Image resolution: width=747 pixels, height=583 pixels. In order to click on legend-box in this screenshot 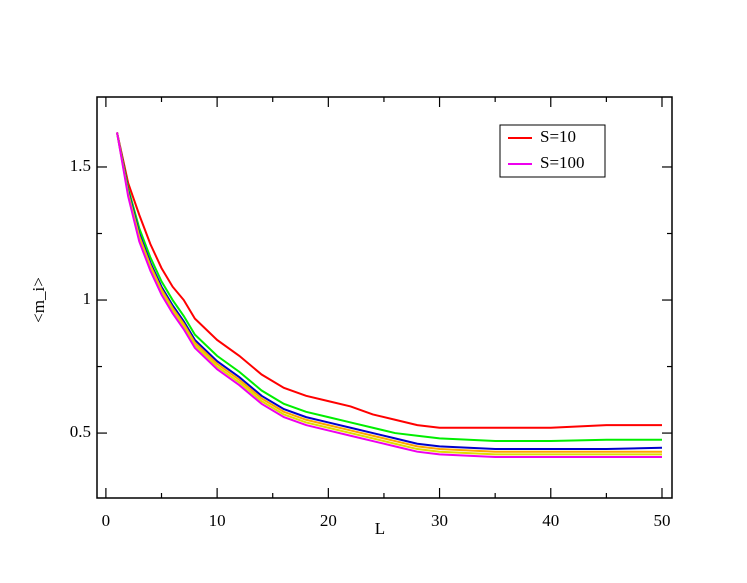, I will do `click(552, 151)`.